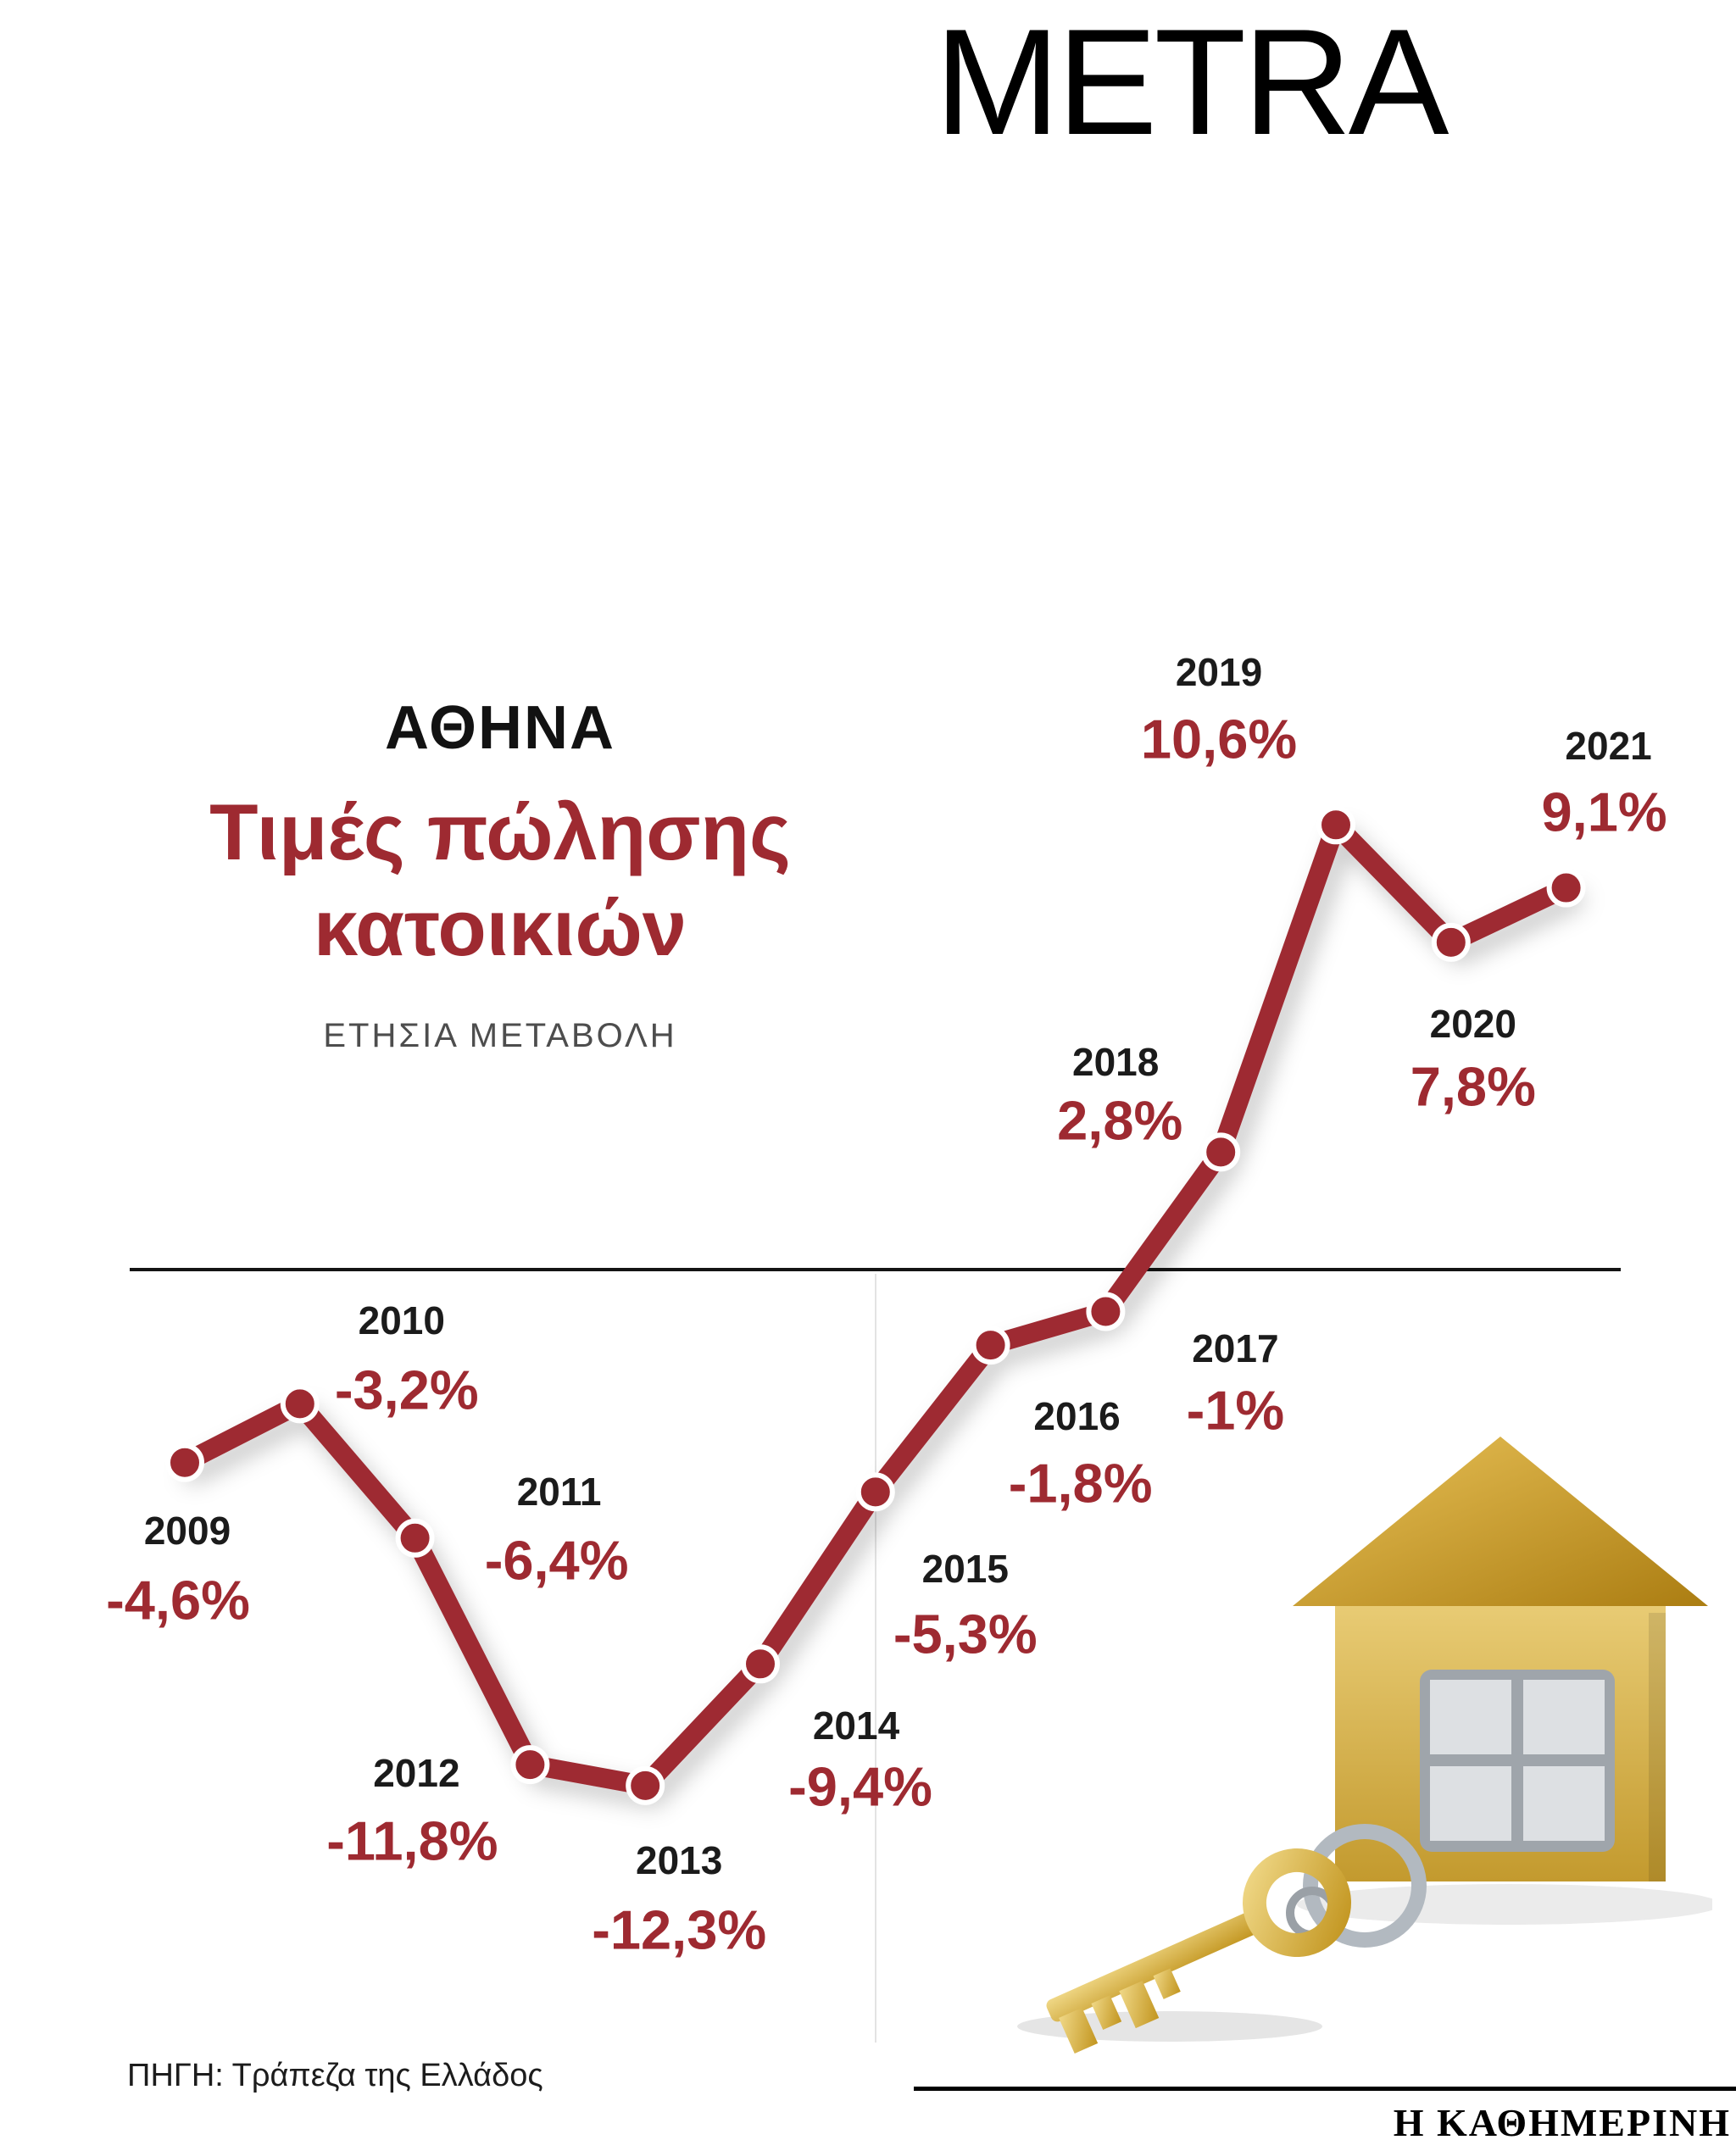  What do you see at coordinates (1219, 739) in the screenshot?
I see `value-label-2019: 10,6%` at bounding box center [1219, 739].